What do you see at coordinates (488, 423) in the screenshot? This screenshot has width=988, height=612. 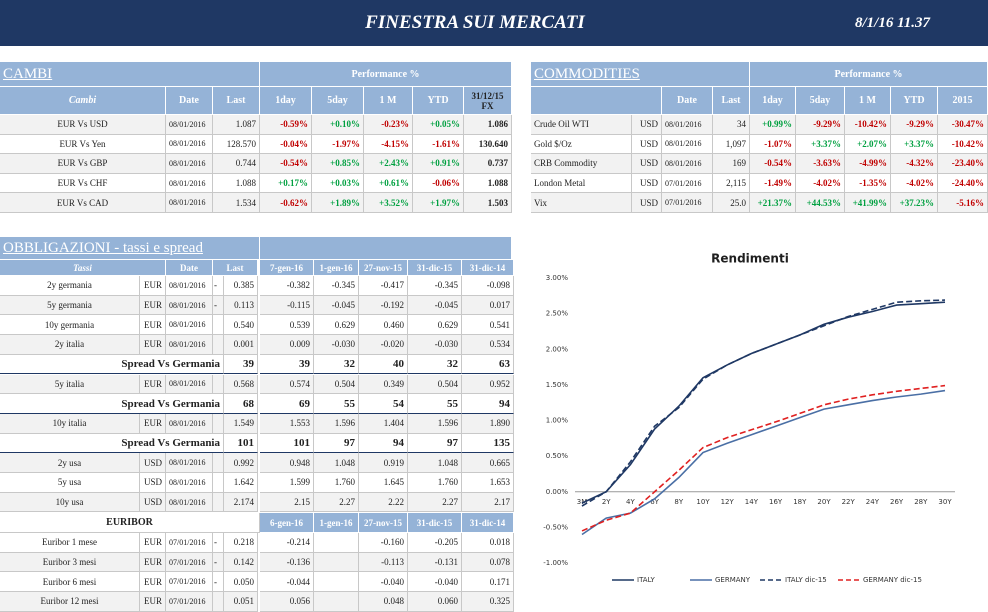 I see `cell: 1.890` at bounding box center [488, 423].